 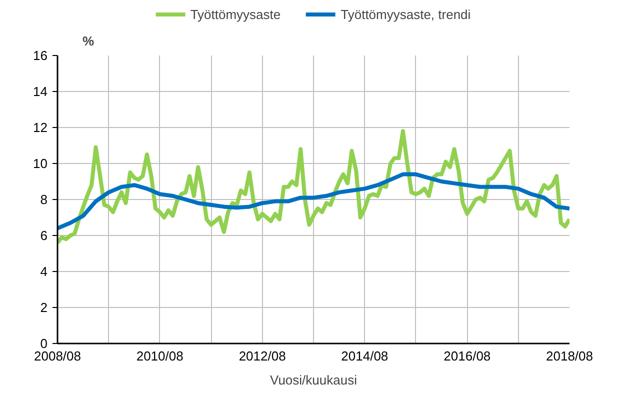 I want to click on x-tick-label: 2016/08, so click(x=467, y=356).